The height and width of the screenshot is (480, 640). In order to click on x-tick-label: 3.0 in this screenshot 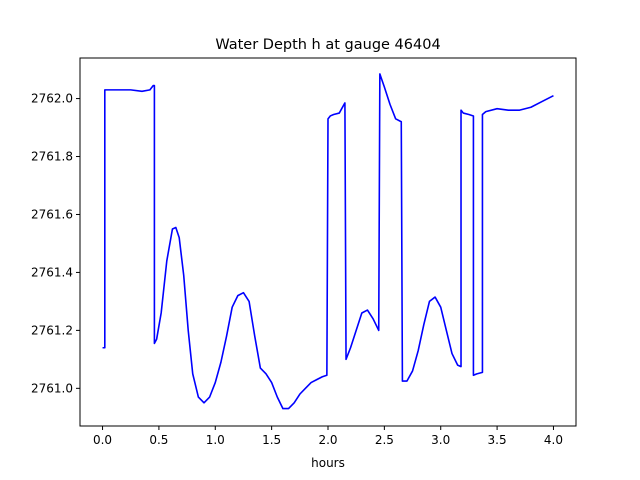, I will do `click(440, 440)`.